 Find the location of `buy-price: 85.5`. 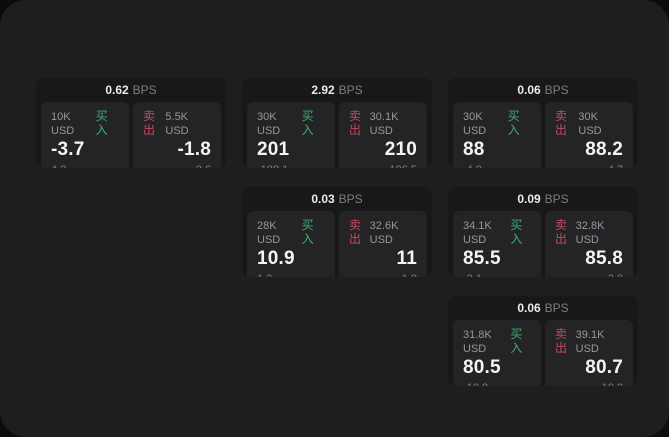

buy-price: 85.5 is located at coordinates (482, 258).